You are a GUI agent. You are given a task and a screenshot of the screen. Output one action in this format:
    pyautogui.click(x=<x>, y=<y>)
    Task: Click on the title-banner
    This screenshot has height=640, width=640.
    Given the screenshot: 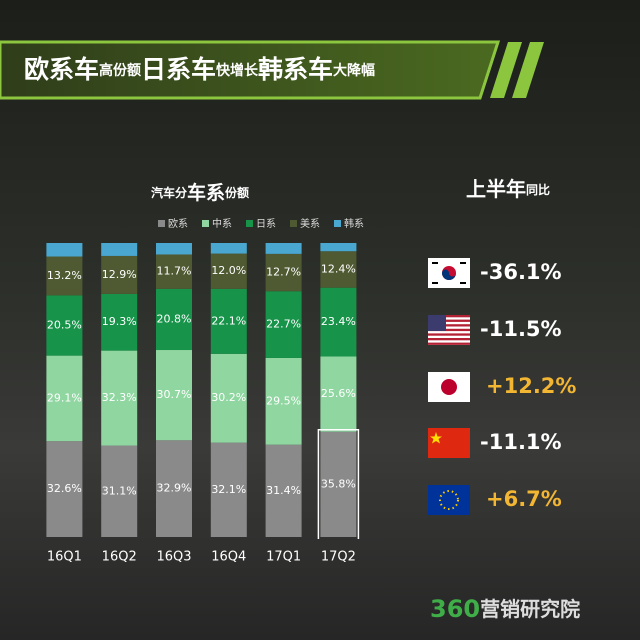 What is the action you would take?
    pyautogui.click(x=250, y=70)
    